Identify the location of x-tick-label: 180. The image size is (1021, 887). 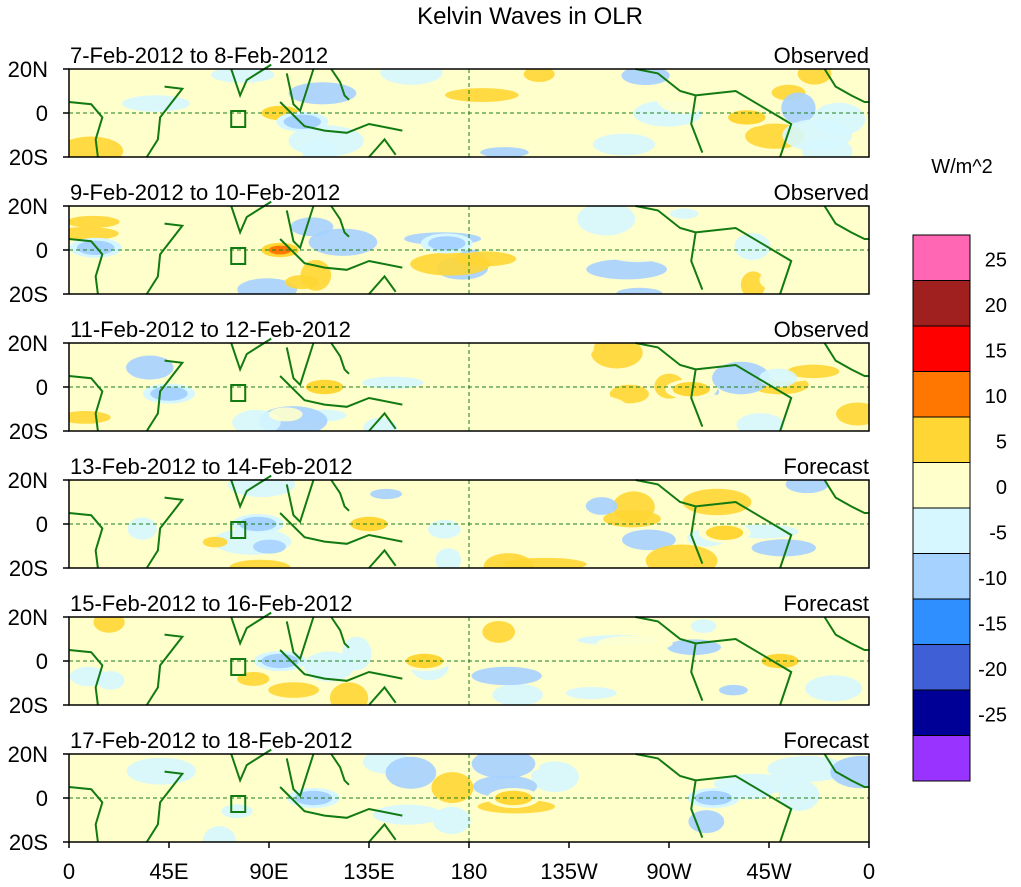
(469, 871).